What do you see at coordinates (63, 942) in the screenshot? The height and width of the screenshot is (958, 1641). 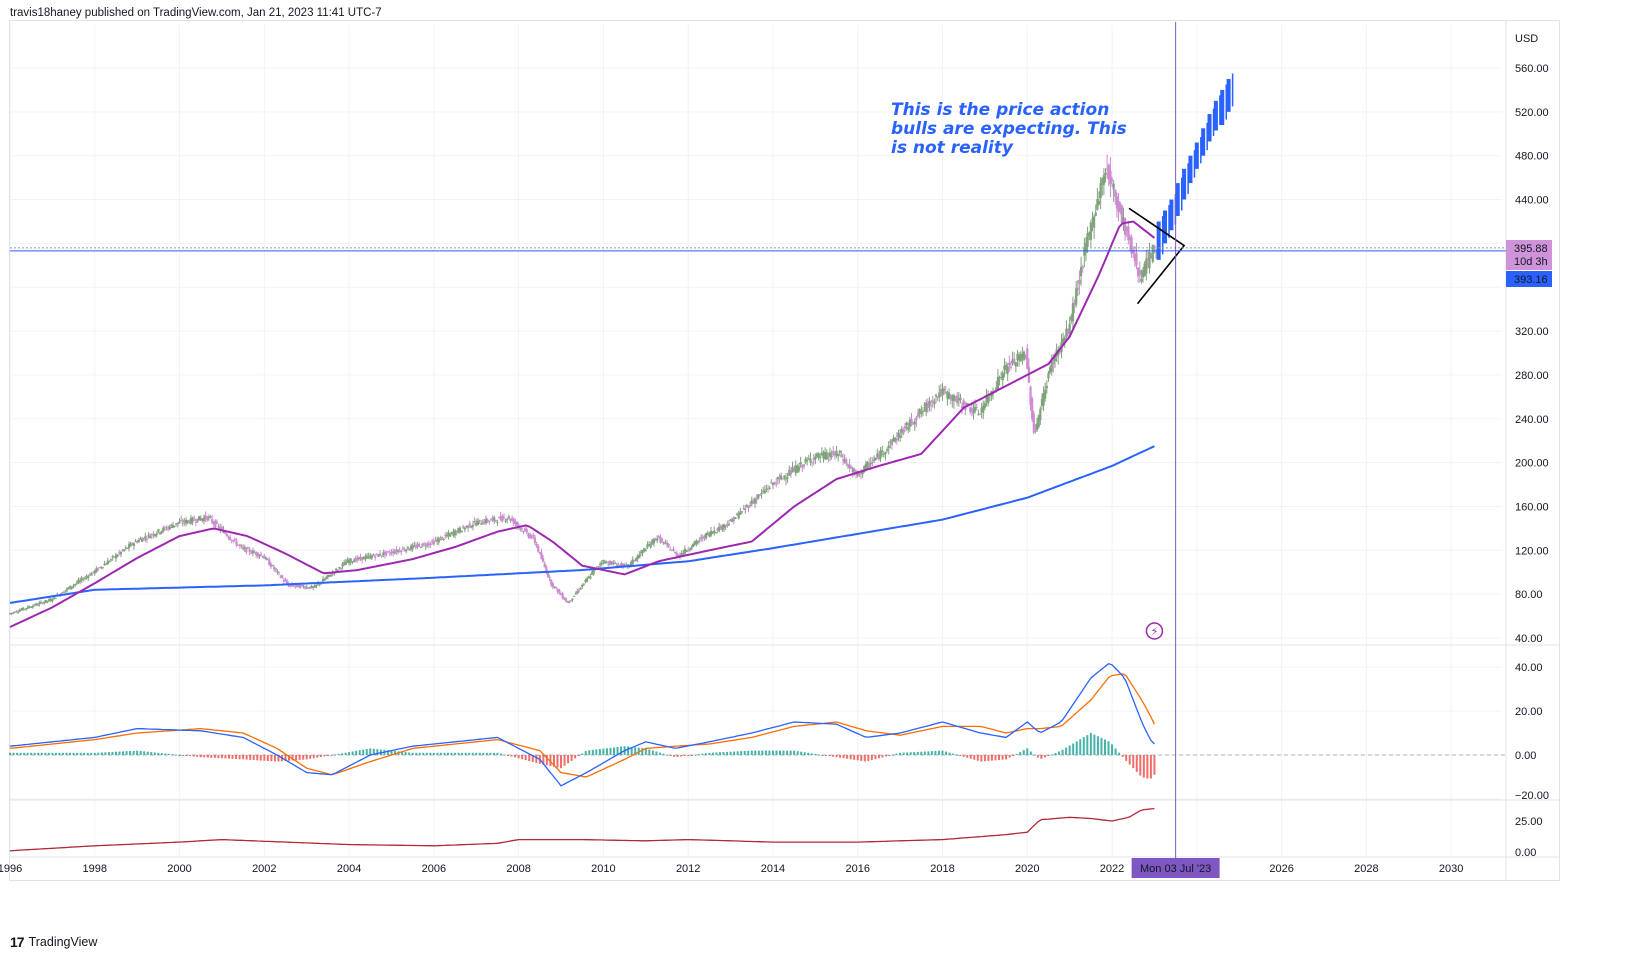 I see `brand-name: TradingView` at bounding box center [63, 942].